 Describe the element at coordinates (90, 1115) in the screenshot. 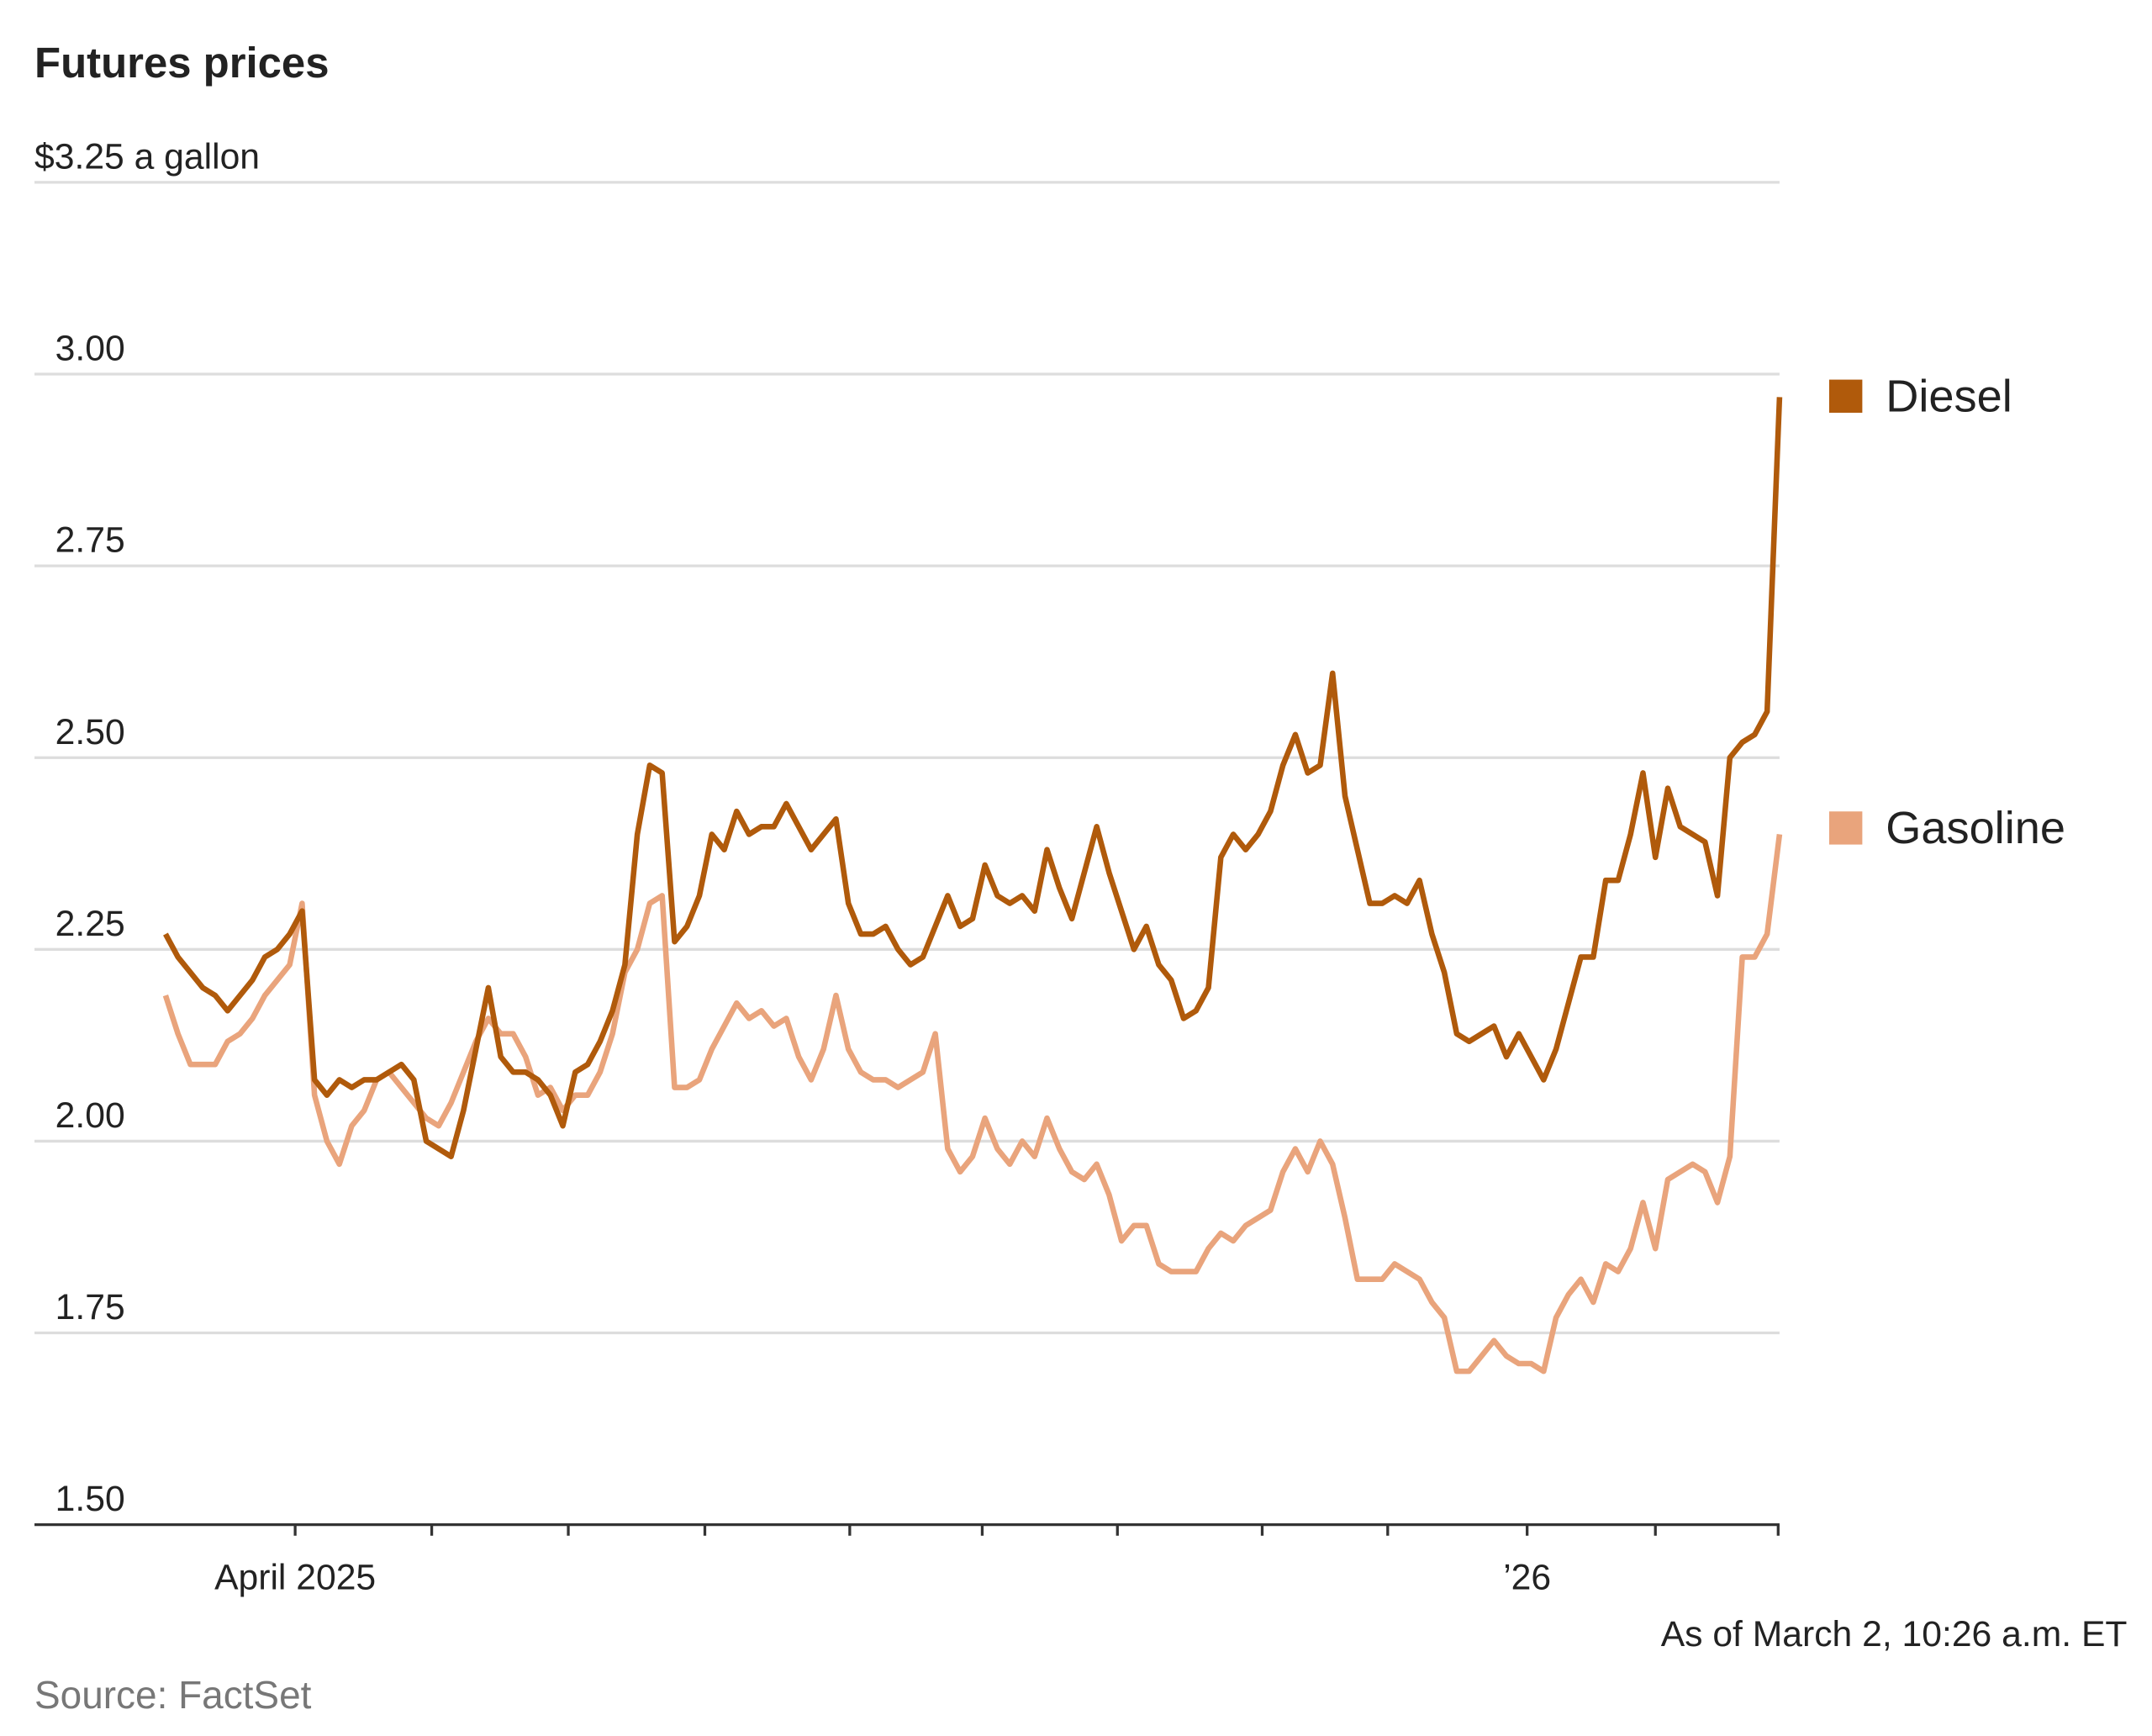

I see `y-tick-label: 2.00` at that location.